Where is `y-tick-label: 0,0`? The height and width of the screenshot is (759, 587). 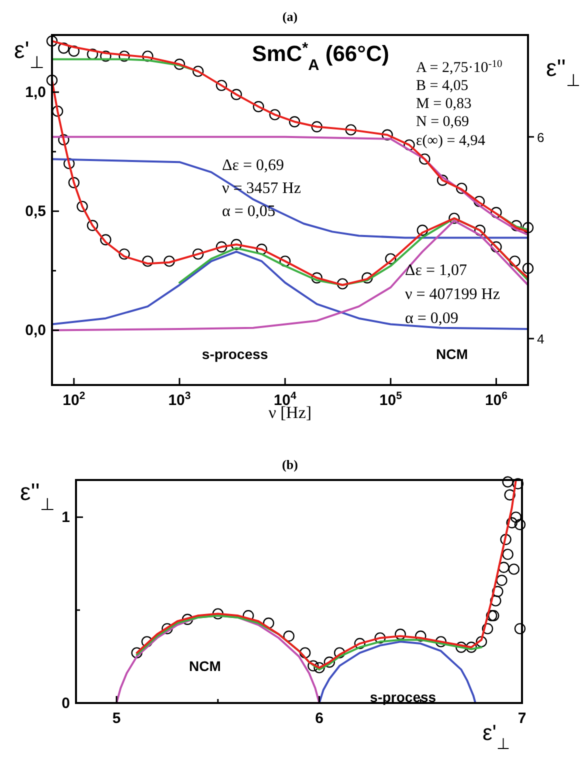
y-tick-label: 0,0 is located at coordinates (35, 331).